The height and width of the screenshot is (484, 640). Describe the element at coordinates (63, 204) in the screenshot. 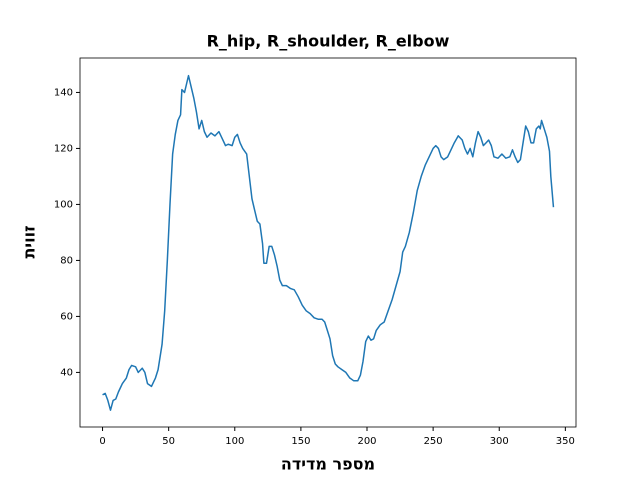

I see `y-tick-label: 100` at that location.